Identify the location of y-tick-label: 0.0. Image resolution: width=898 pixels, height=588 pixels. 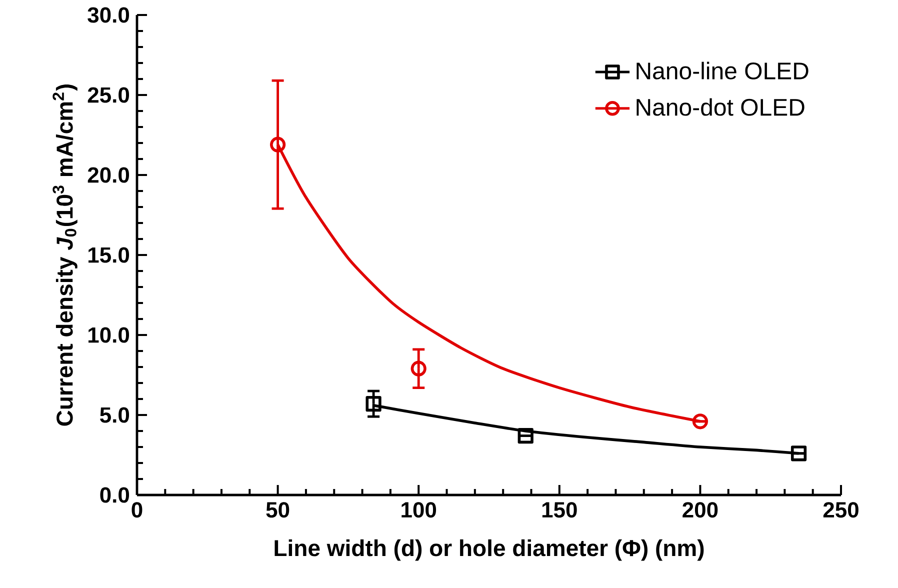
(115, 495).